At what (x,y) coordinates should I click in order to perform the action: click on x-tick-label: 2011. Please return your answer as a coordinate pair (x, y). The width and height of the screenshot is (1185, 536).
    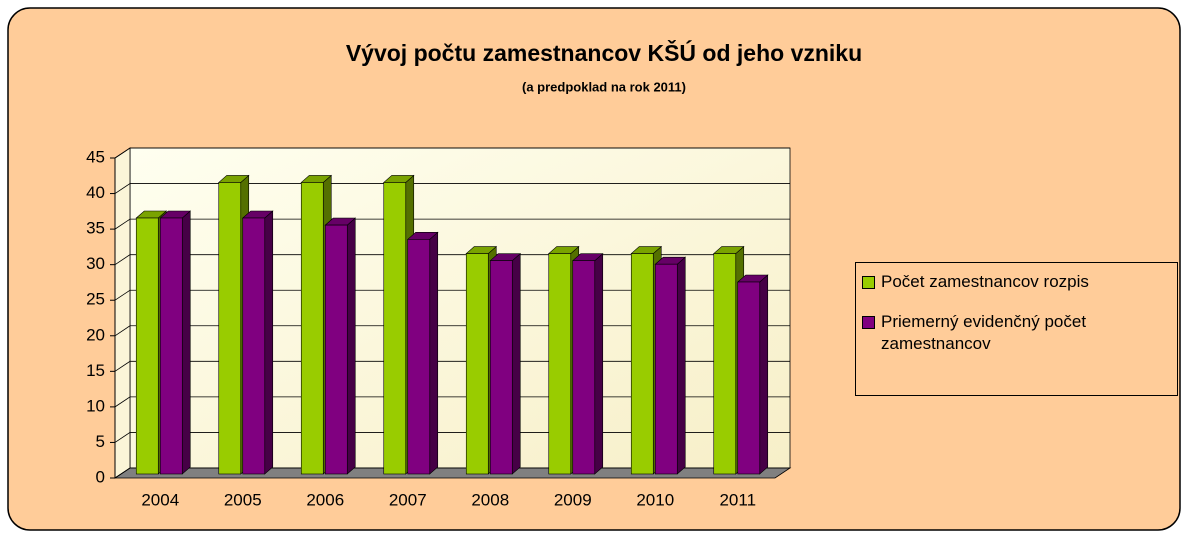
    Looking at the image, I should click on (737, 499).